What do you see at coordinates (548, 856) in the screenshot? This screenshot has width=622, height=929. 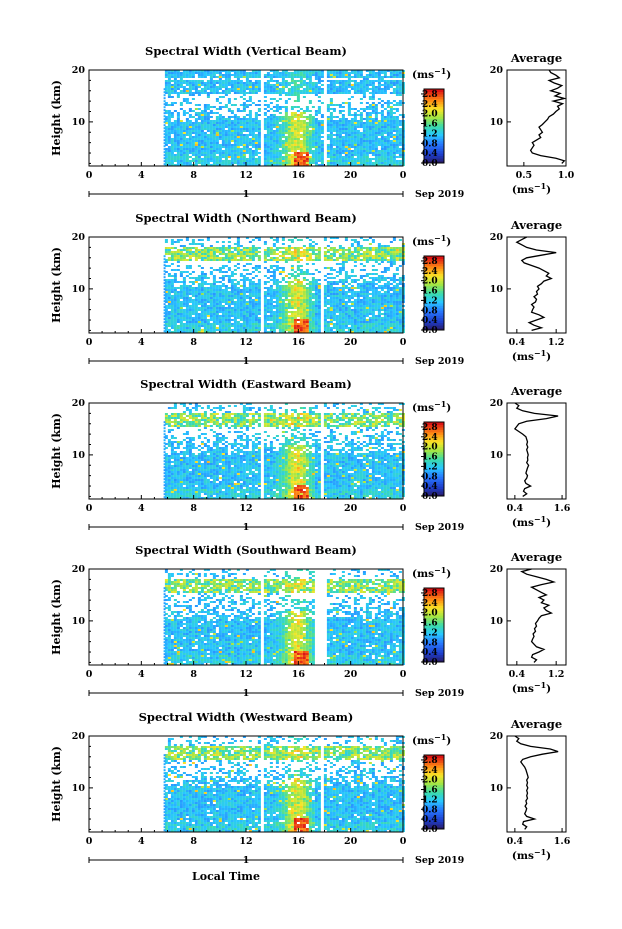 I see `average-x-label-close: )` at bounding box center [548, 856].